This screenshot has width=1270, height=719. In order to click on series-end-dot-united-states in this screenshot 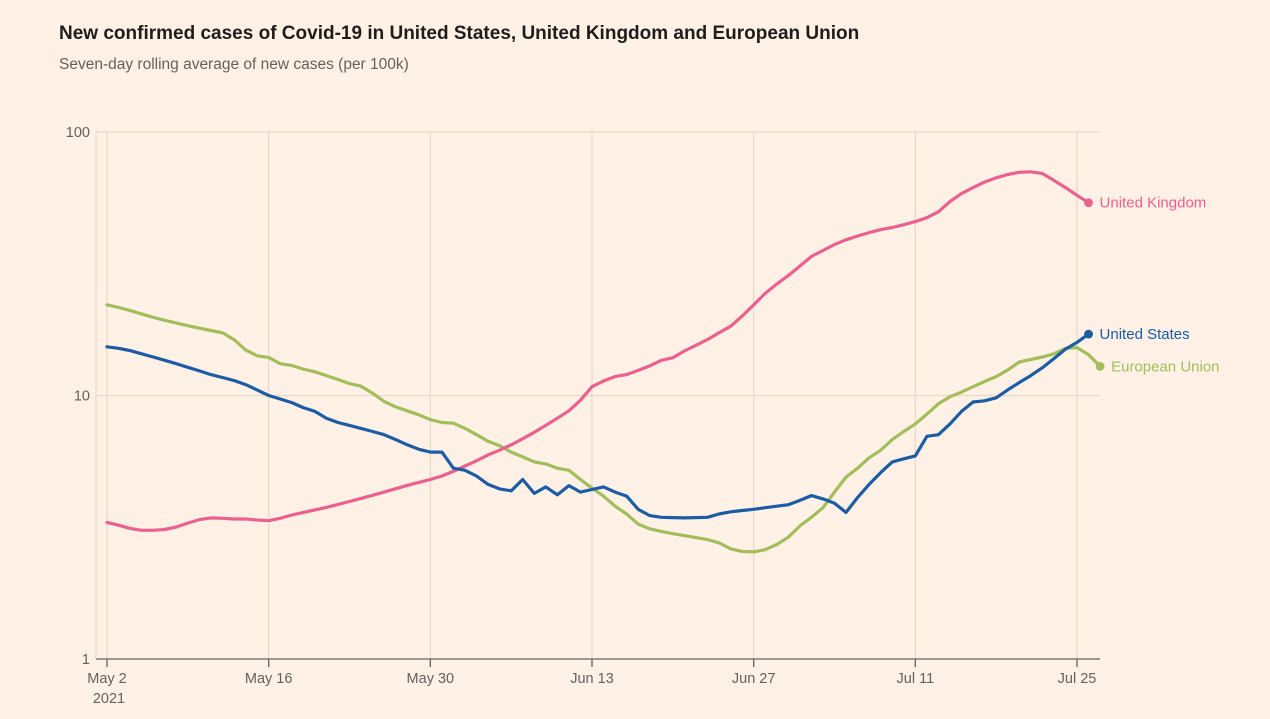, I will do `click(1088, 334)`.